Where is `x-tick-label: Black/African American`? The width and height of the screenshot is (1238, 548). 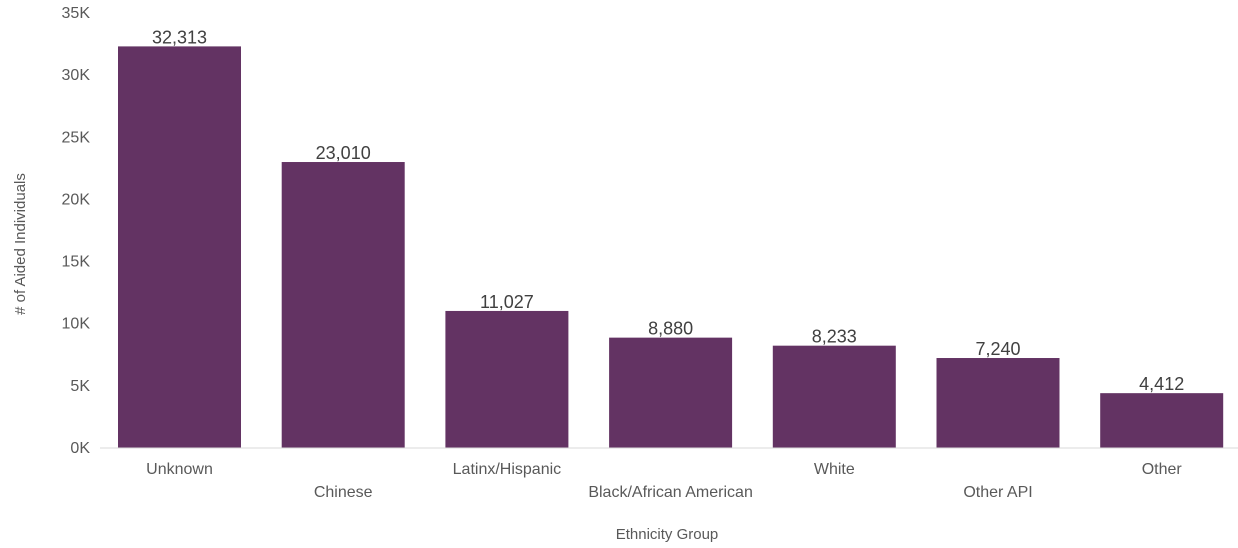 x-tick-label: Black/African American is located at coordinates (670, 492).